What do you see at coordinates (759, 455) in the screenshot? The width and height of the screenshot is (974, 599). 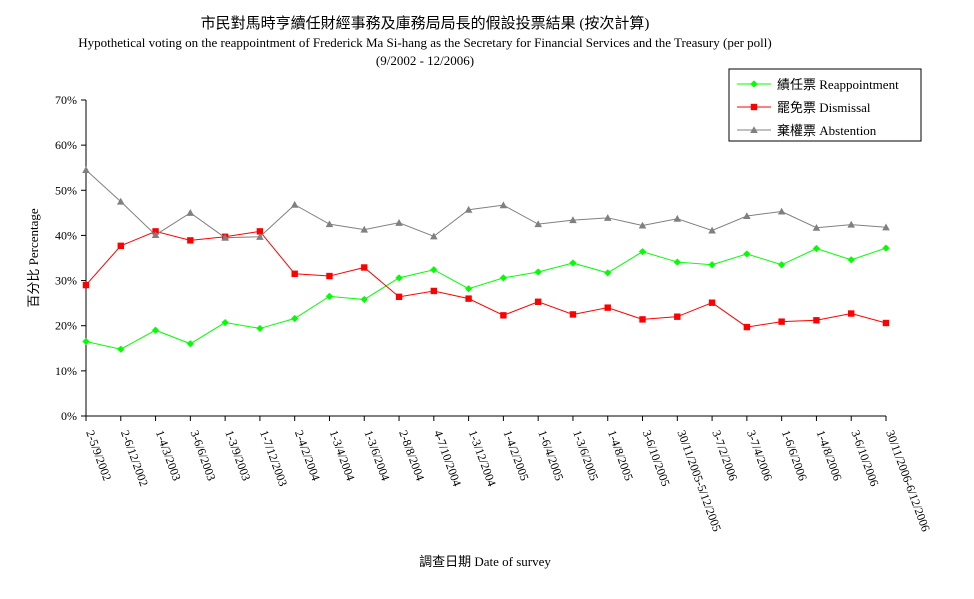 I see `x-tick-label: 3-7/4/2006` at bounding box center [759, 455].